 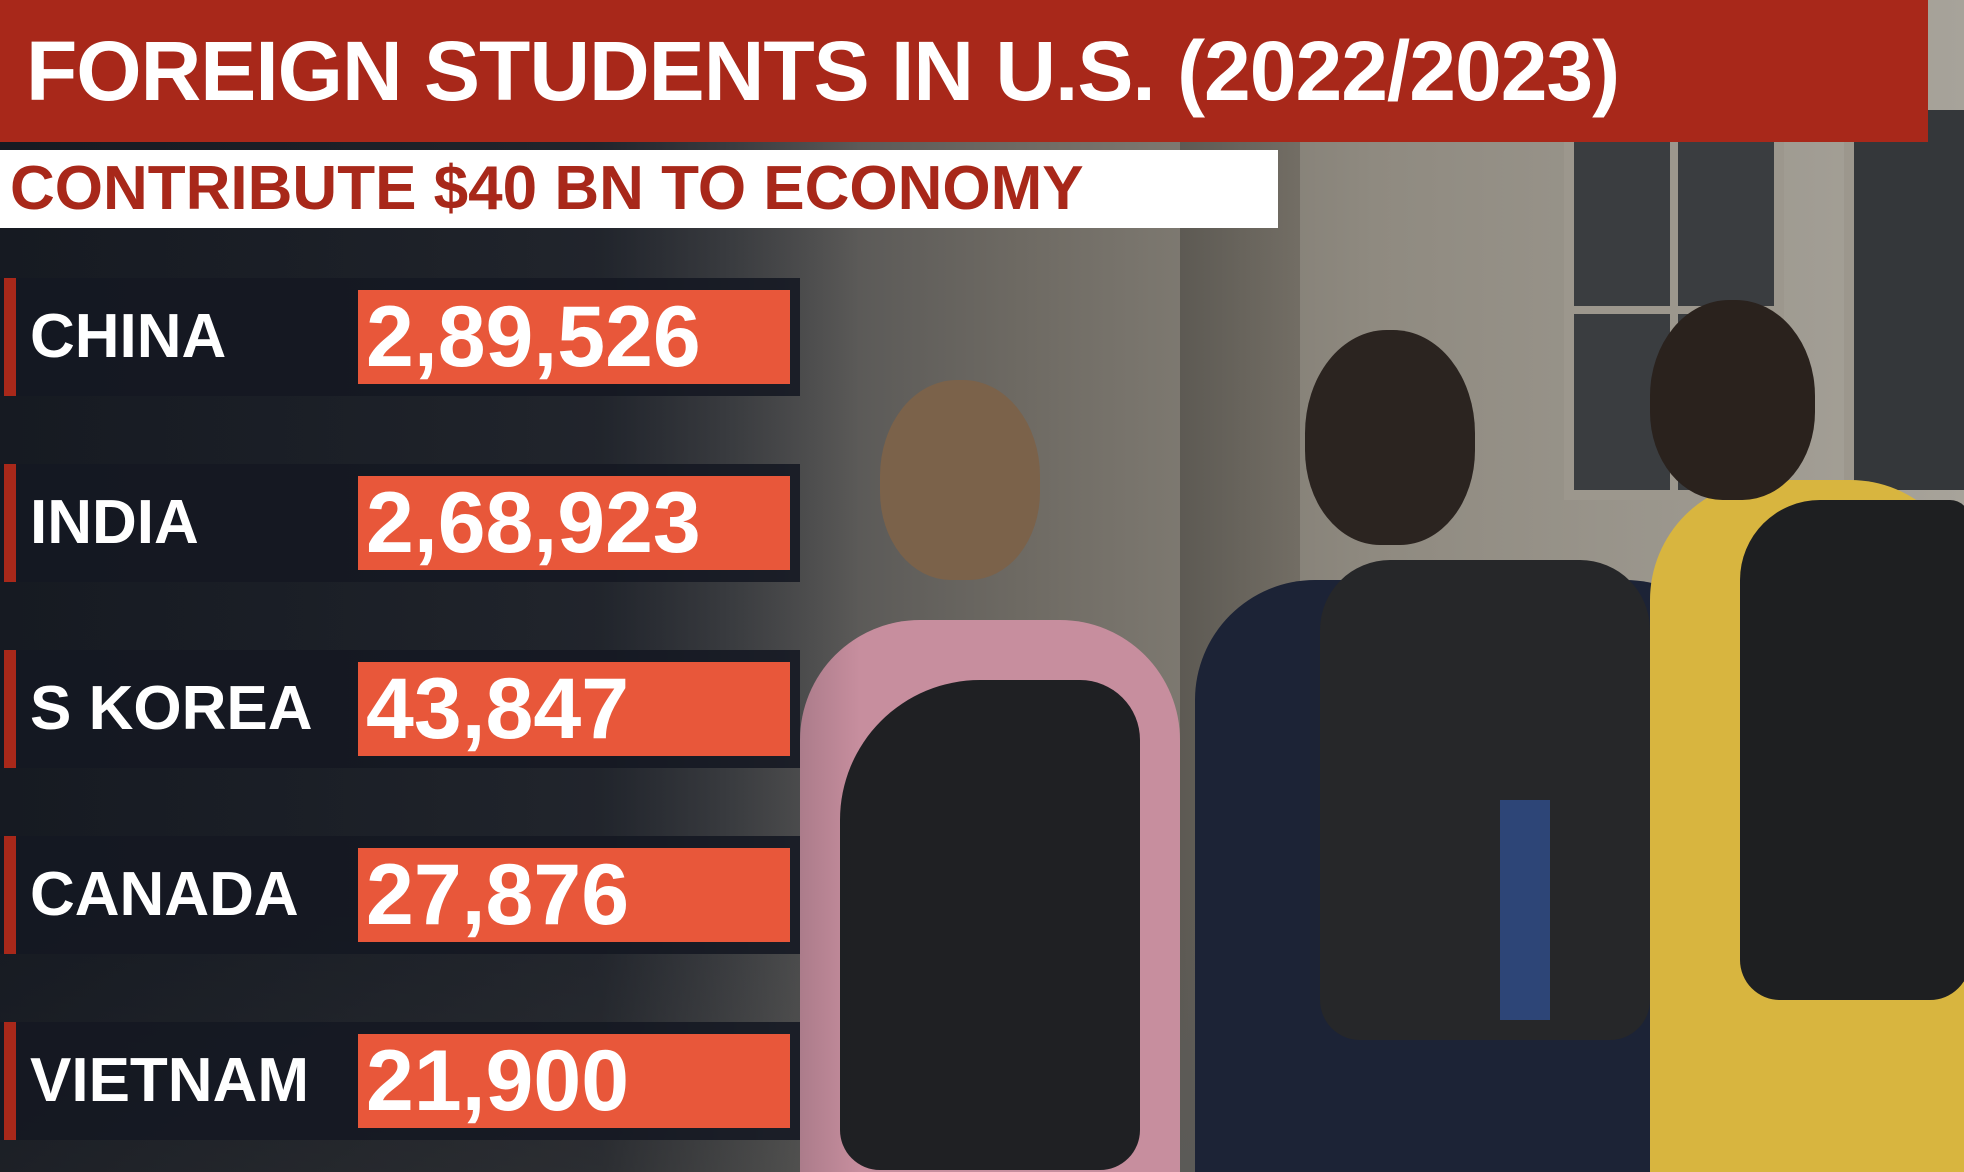 I want to click on table-row: CHINA 2,89,526, so click(x=400, y=337).